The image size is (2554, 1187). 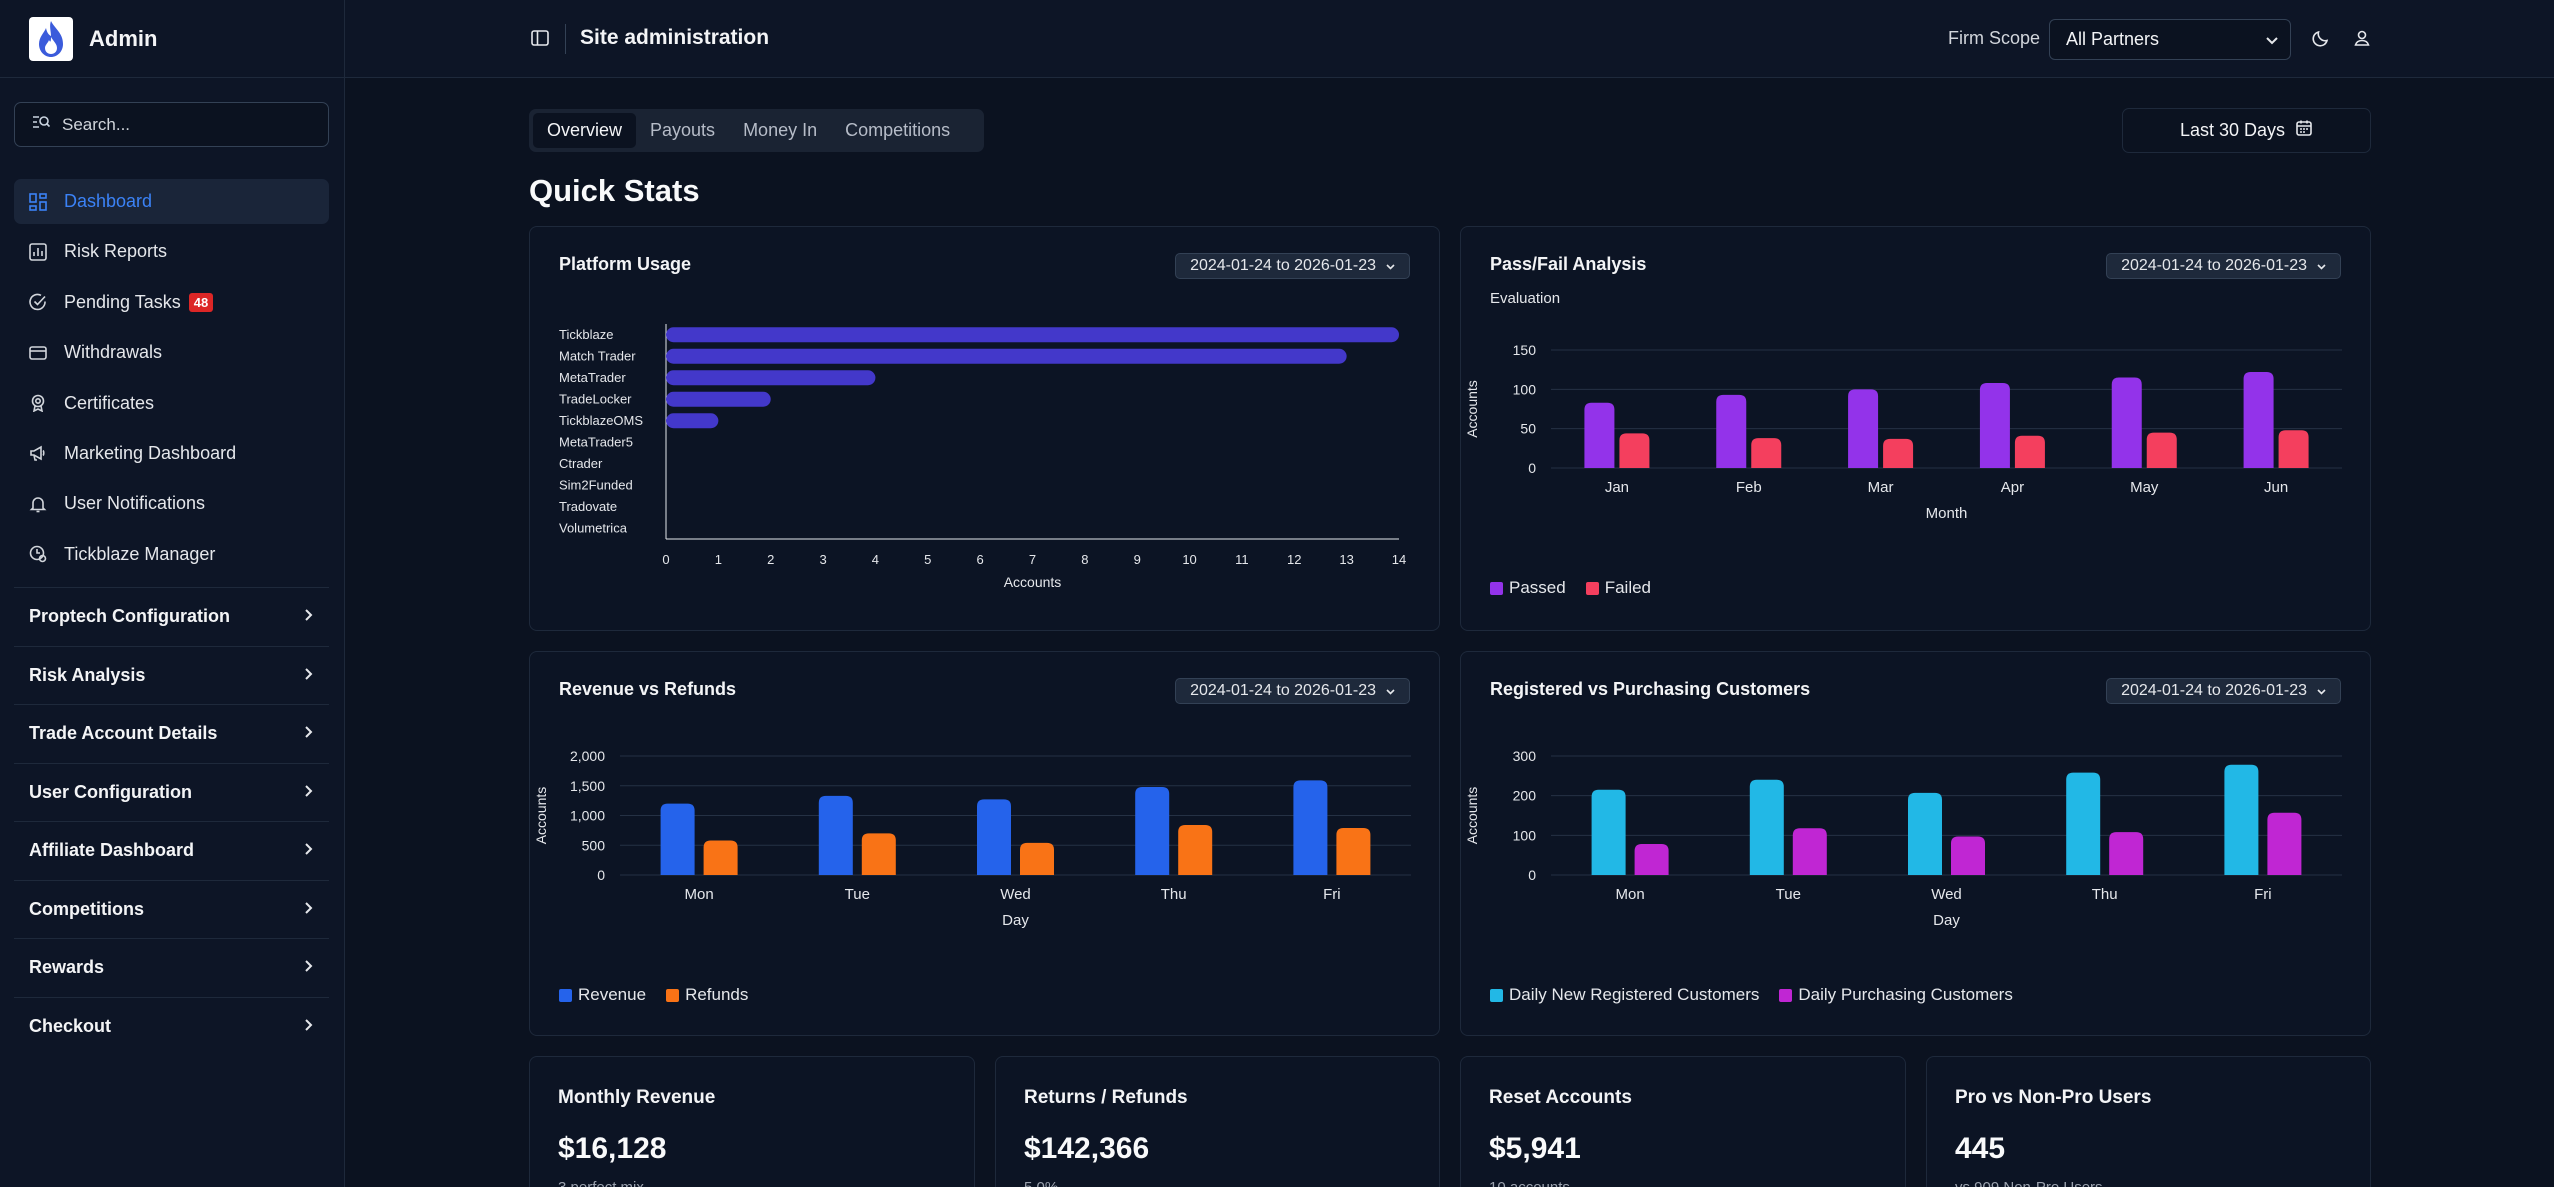 I want to click on sidebar-group-proptech-configuration: Proptech Configuration, so click(x=171, y=616).